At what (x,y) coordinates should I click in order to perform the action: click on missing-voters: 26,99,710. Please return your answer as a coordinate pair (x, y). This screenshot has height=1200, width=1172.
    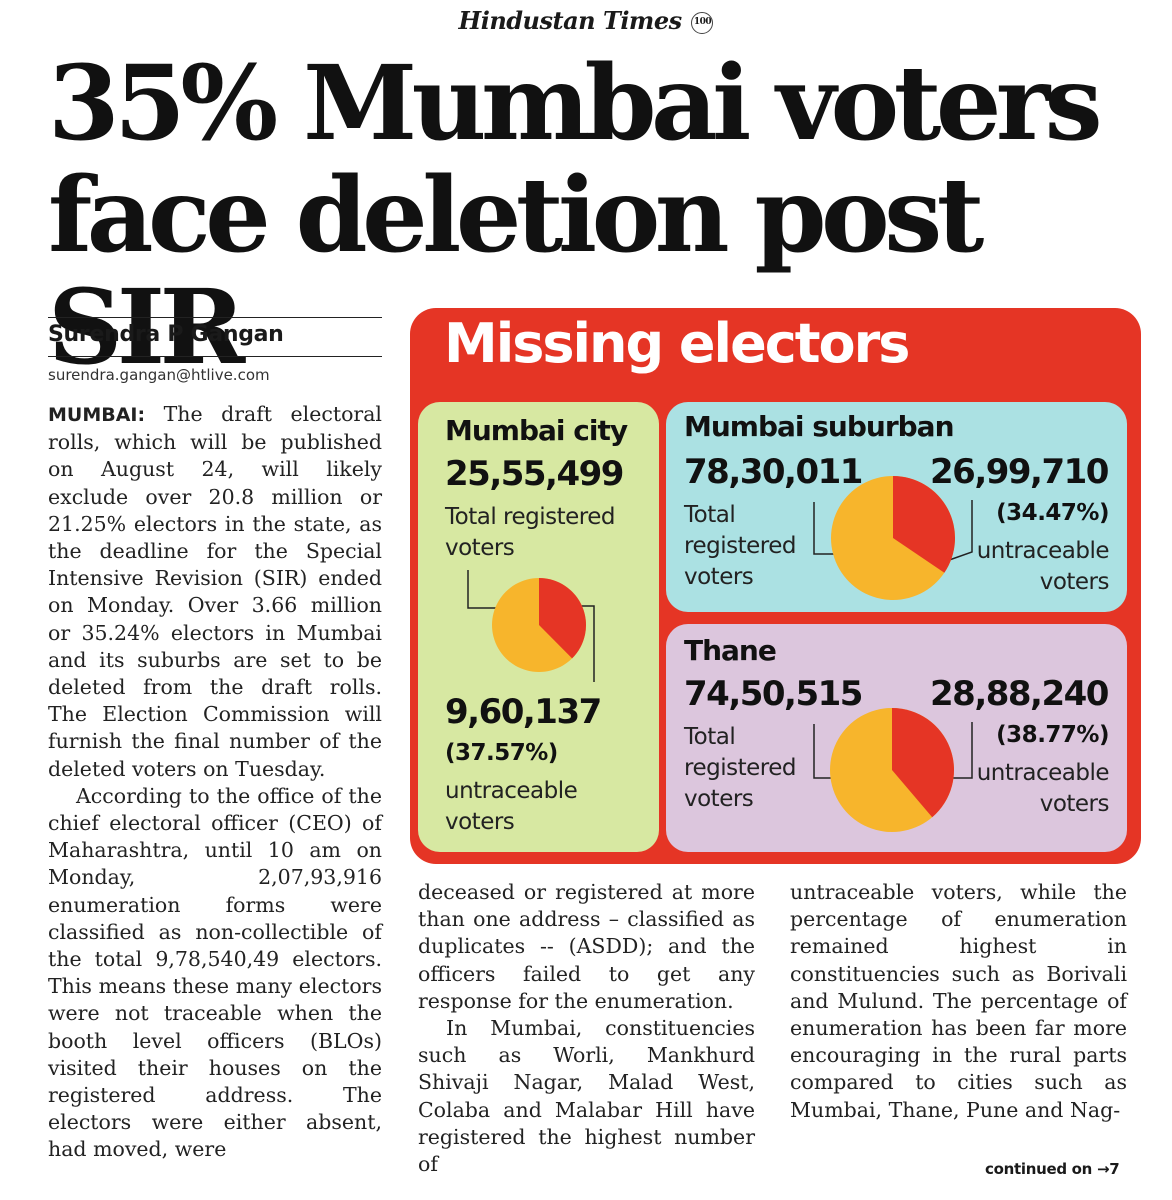
    Looking at the image, I should click on (1019, 472).